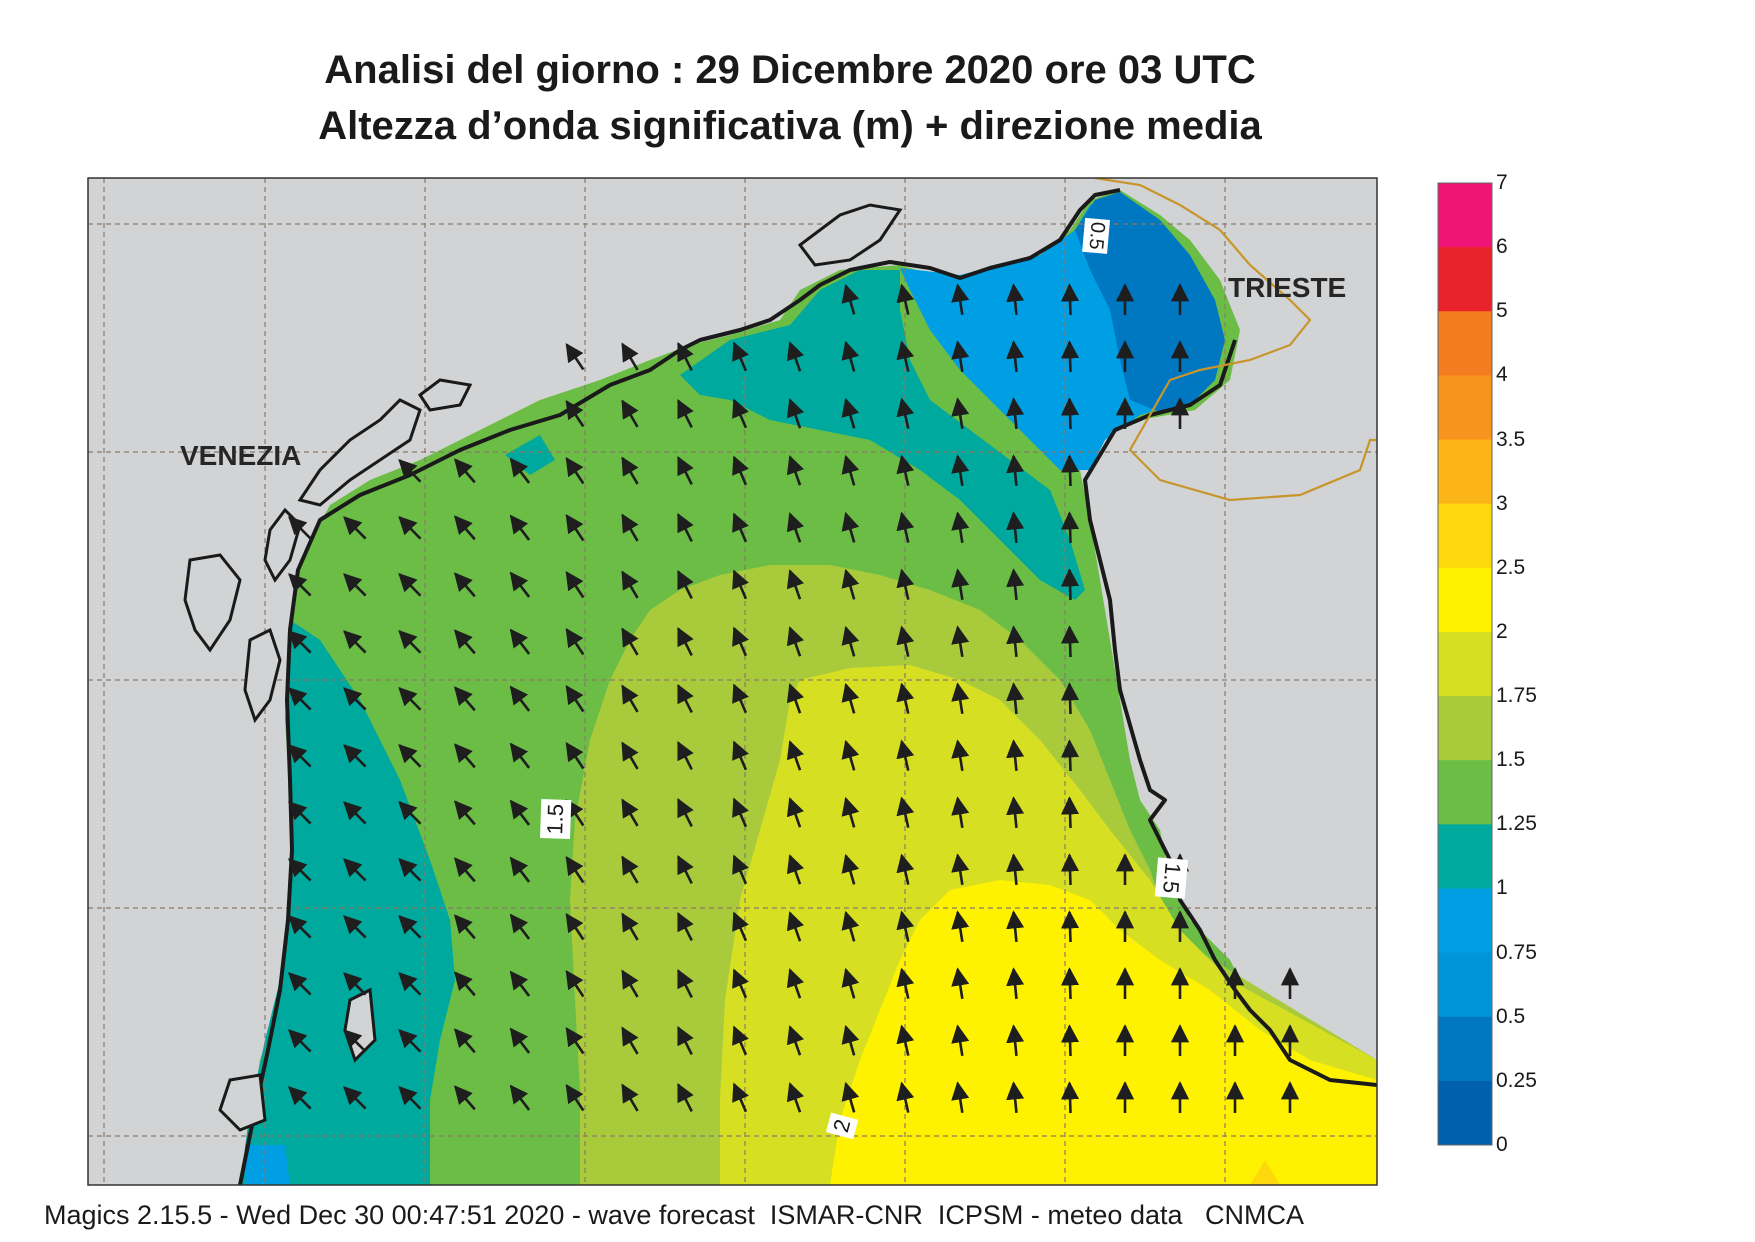 This screenshot has width=1755, height=1242. Describe the element at coordinates (1465, 664) in the screenshot. I see `colour-scale-frame` at that location.